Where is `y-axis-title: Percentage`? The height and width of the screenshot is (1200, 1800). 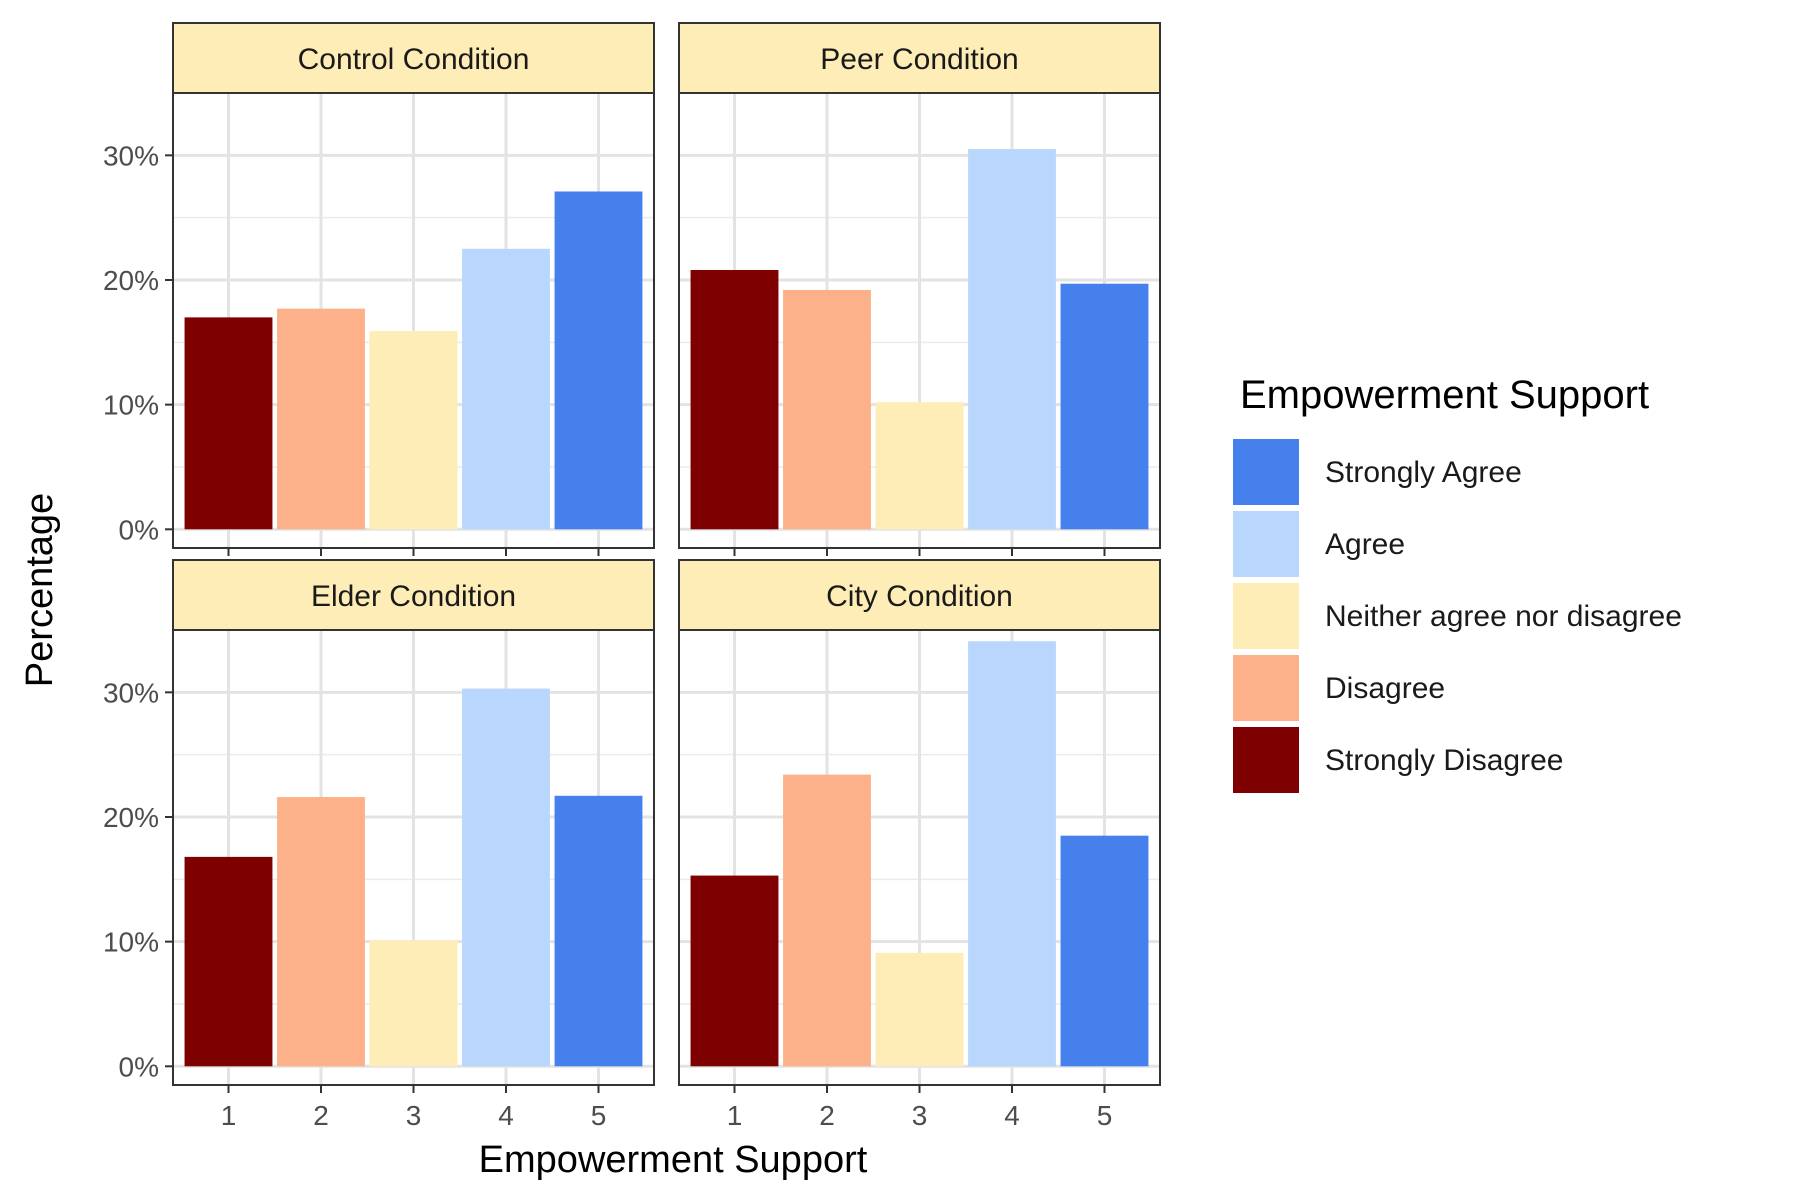 y-axis-title: Percentage is located at coordinates (40, 590).